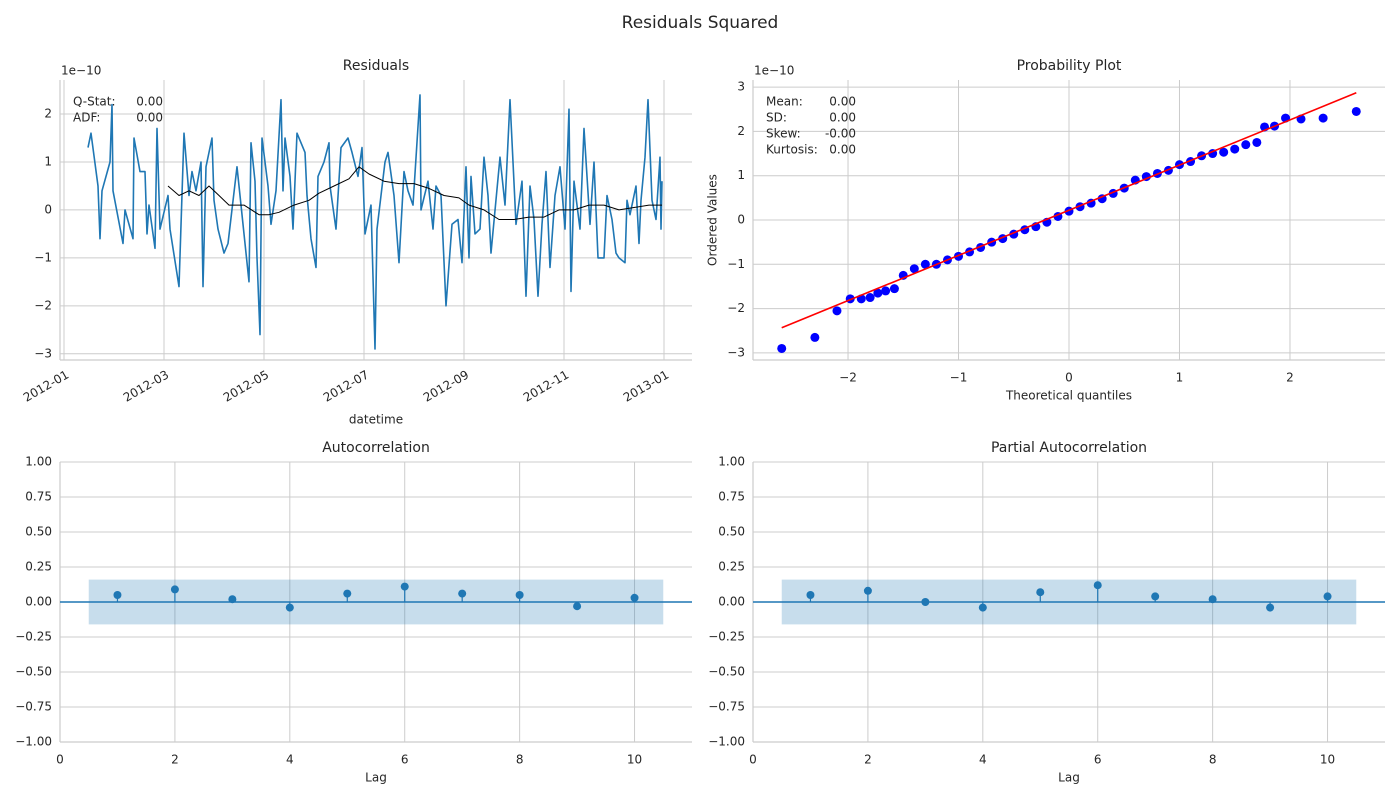 This screenshot has width=1400, height=800. Describe the element at coordinates (713, 220) in the screenshot. I see `y-axis-label: Ordered Values` at that location.